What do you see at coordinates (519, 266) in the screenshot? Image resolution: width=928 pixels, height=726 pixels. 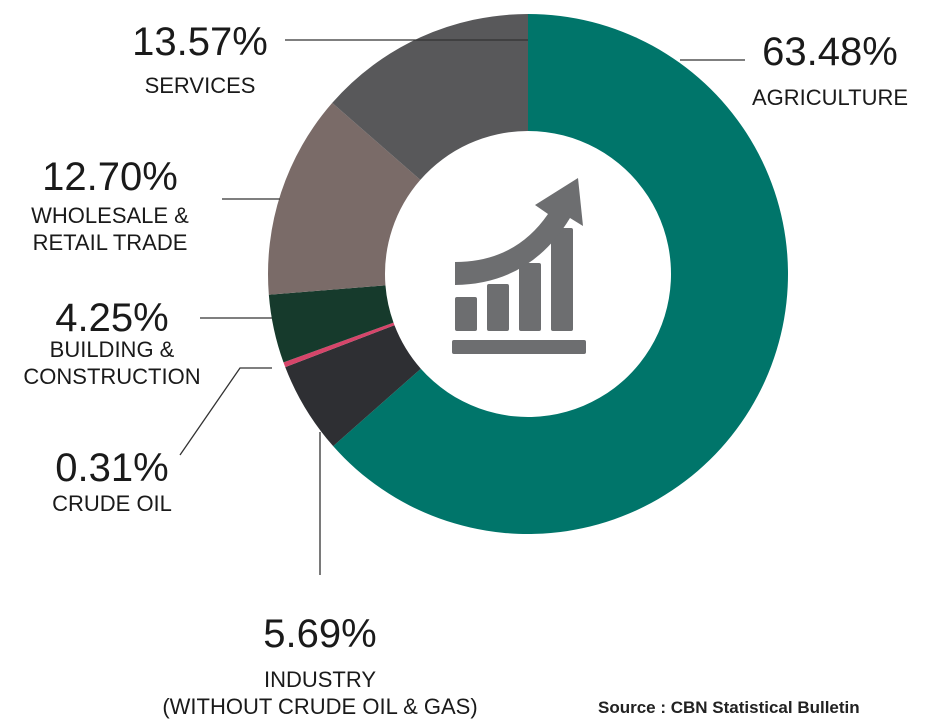 I see `growth-icon` at bounding box center [519, 266].